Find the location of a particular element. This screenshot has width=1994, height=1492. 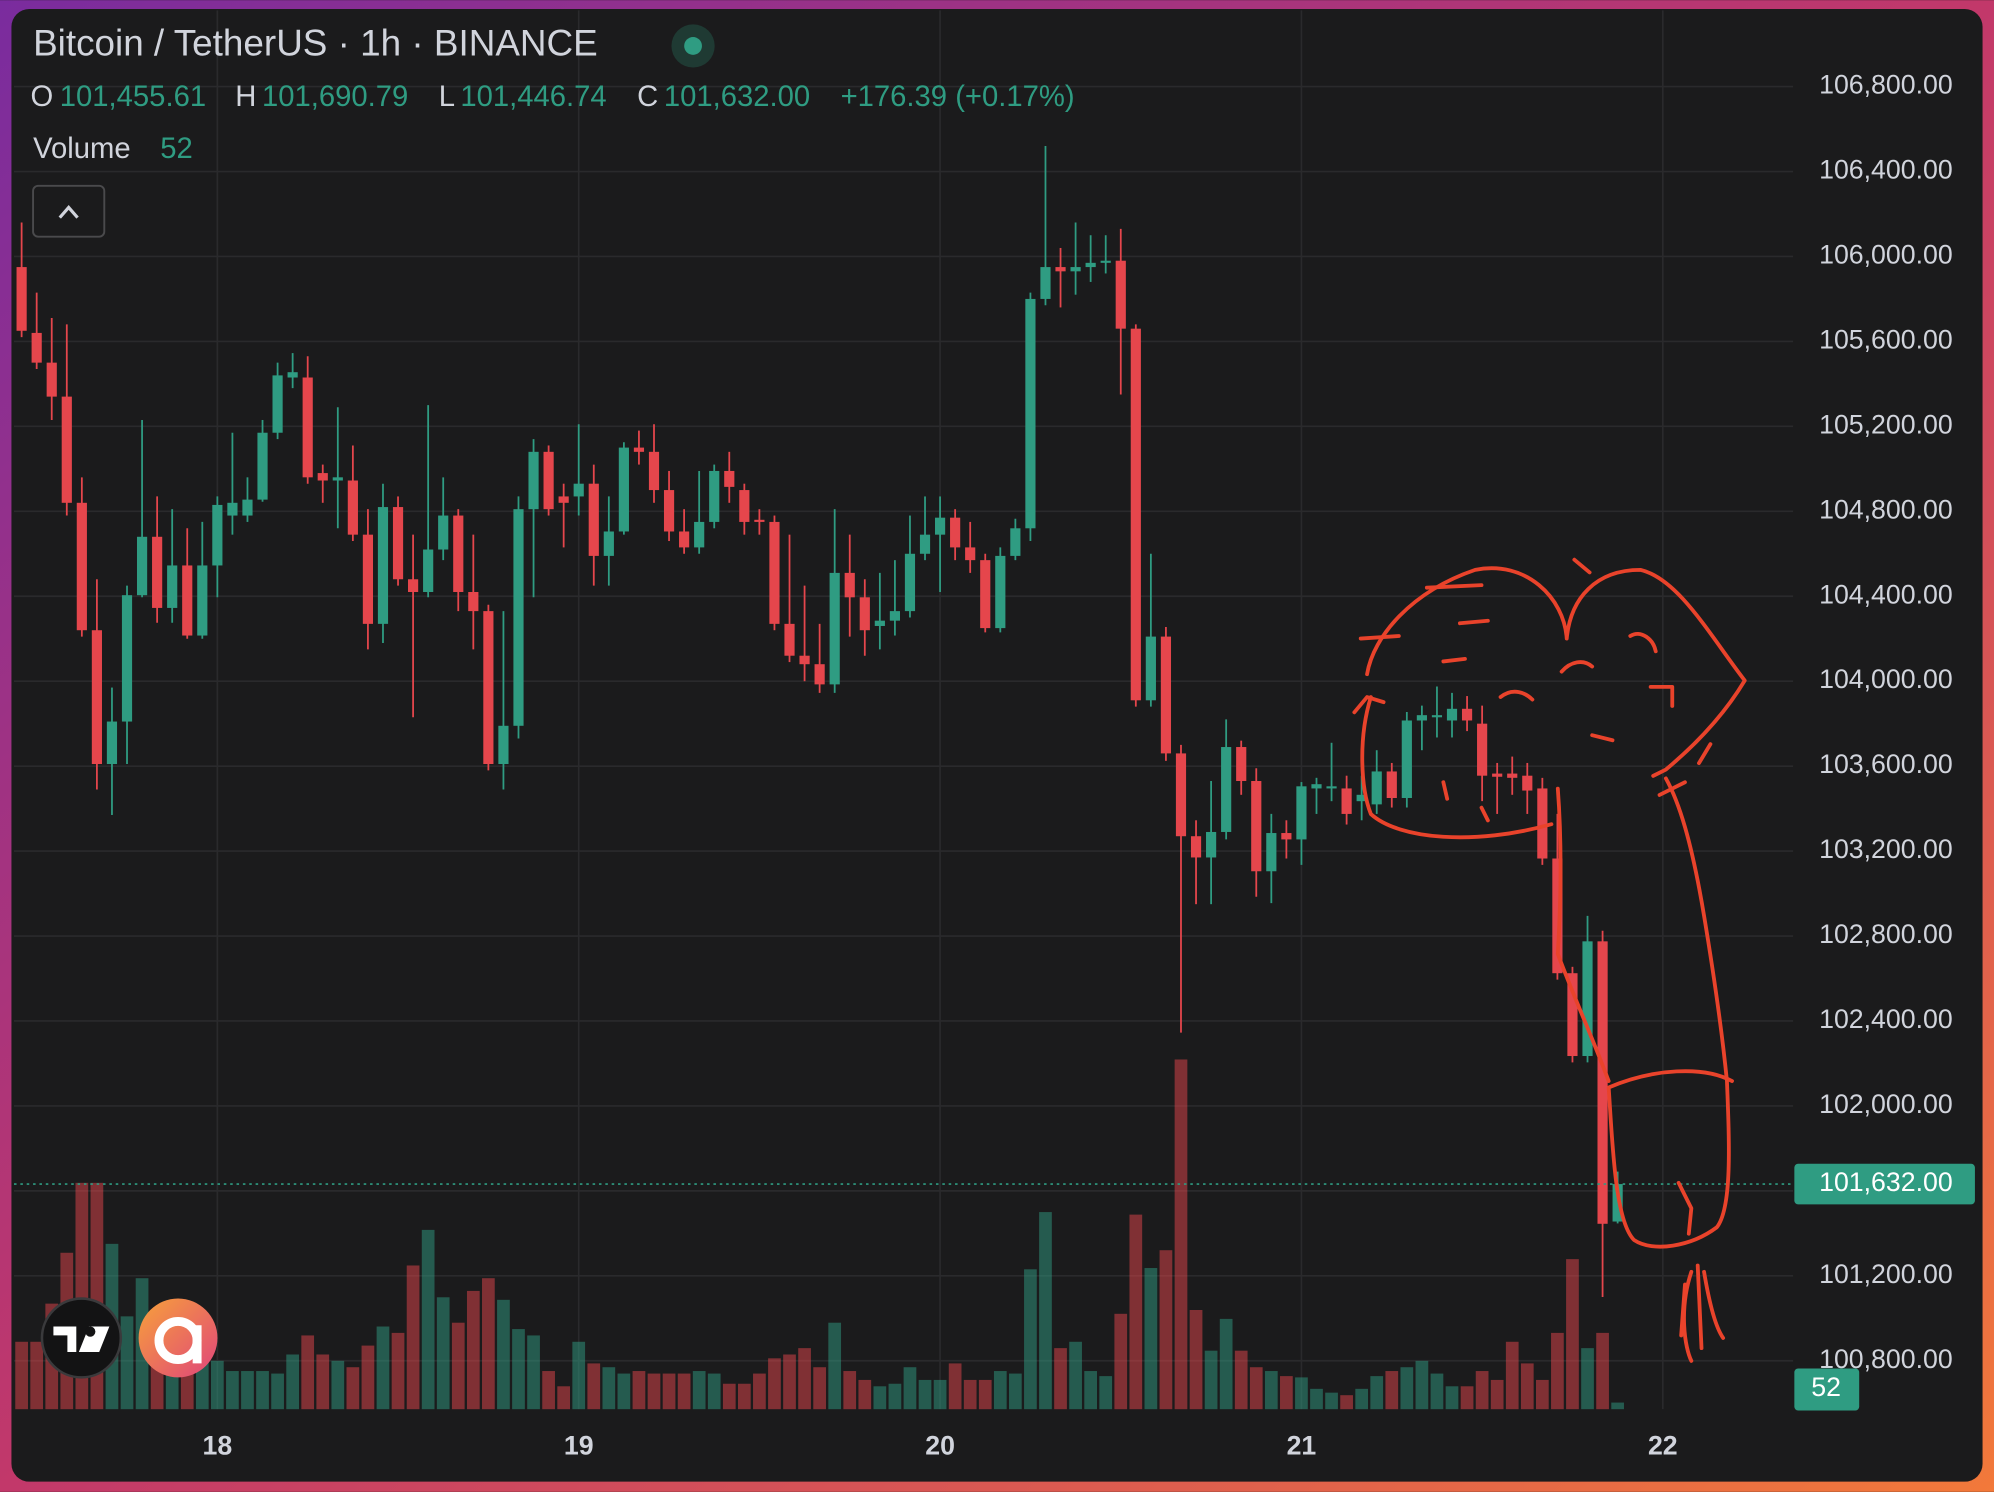

y-tick-label: 103,200.00 is located at coordinates (1886, 849).